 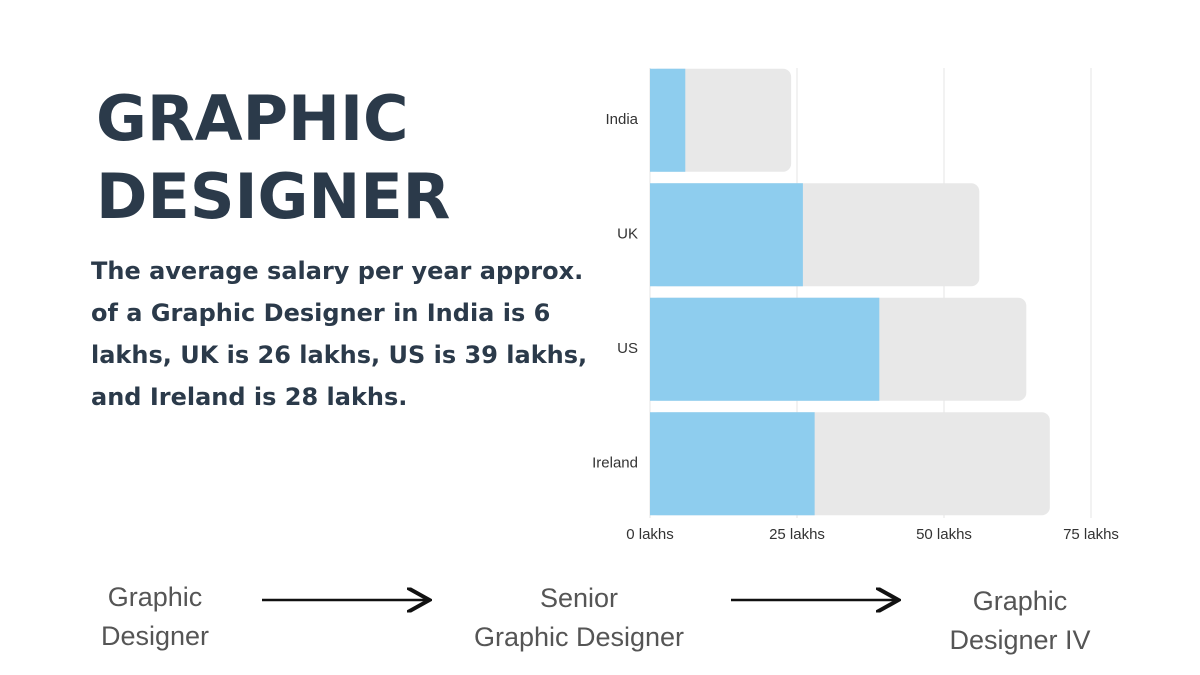 I want to click on title-line: DESIGNER, so click(x=273, y=196).